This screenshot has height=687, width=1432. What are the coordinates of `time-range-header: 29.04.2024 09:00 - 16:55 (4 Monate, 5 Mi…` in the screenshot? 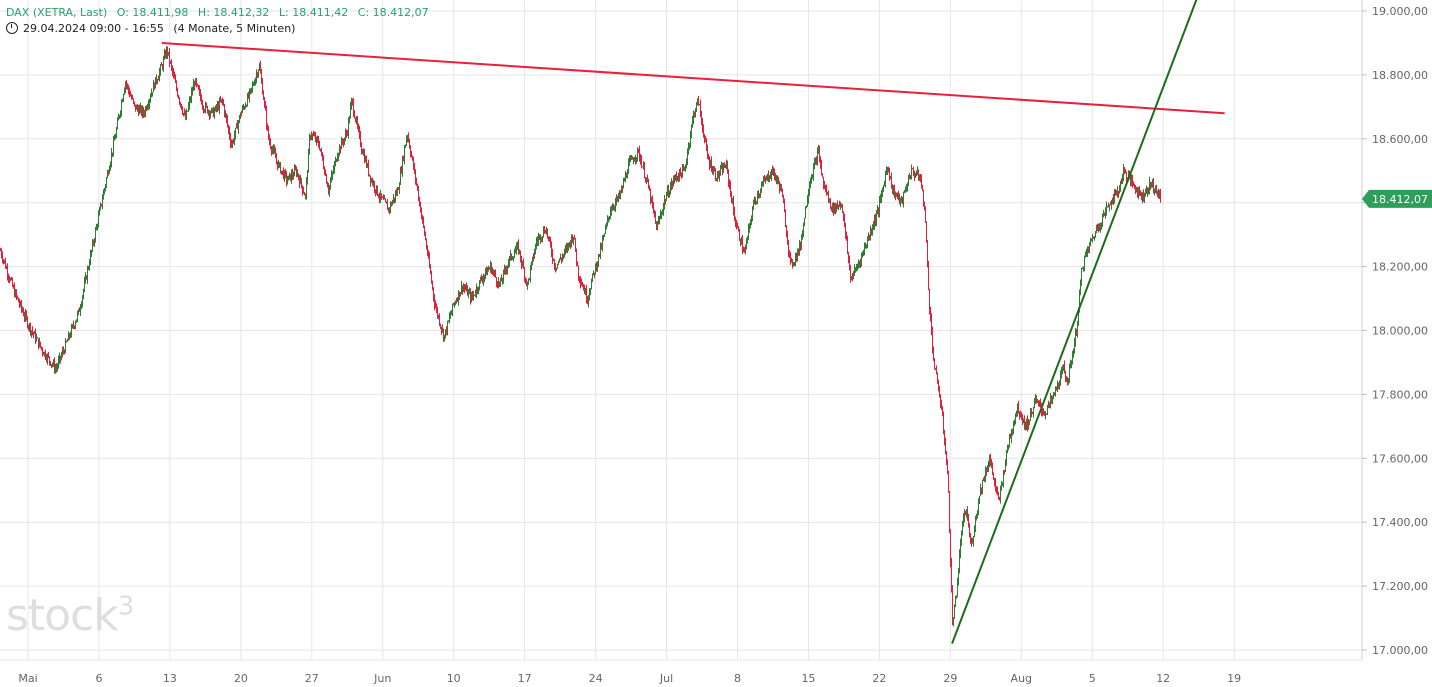 It's located at (153, 28).